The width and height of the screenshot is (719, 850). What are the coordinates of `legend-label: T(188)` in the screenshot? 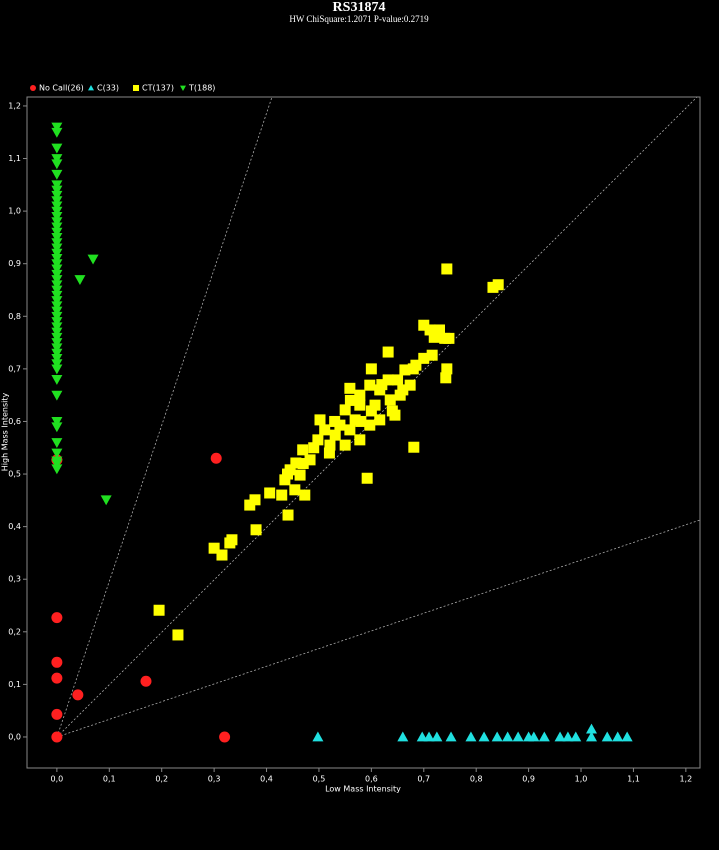 It's located at (201, 88).